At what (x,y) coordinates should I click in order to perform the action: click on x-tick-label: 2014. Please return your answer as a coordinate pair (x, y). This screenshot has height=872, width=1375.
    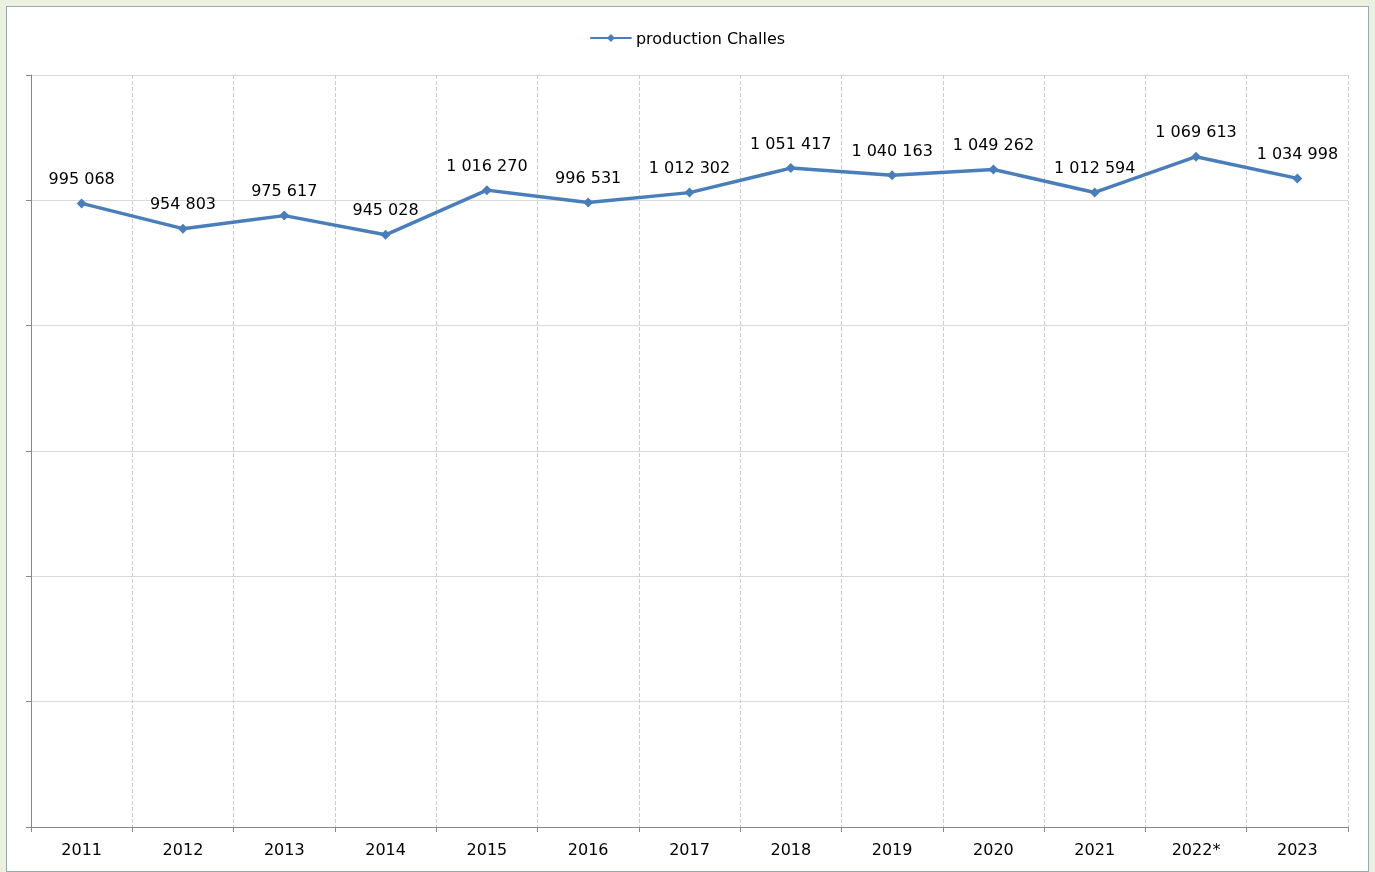
    Looking at the image, I should click on (385, 849).